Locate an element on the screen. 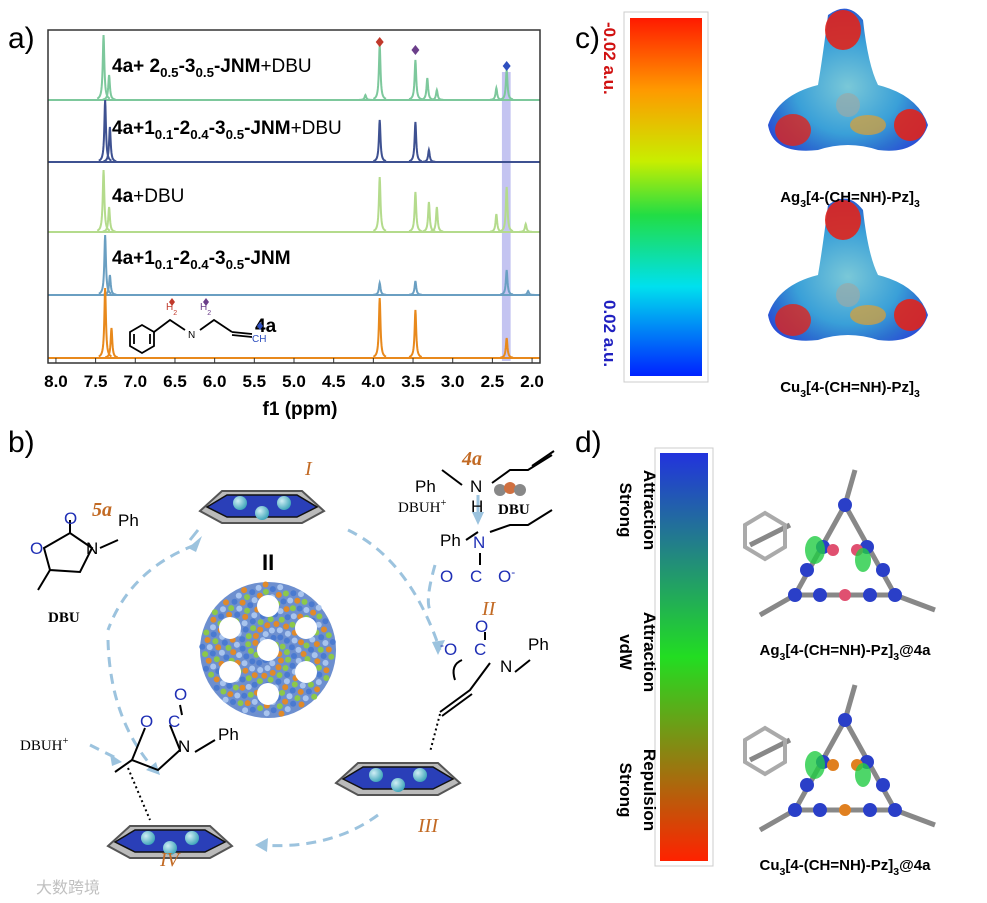  text-run: -3 is located at coordinates (217, 128).